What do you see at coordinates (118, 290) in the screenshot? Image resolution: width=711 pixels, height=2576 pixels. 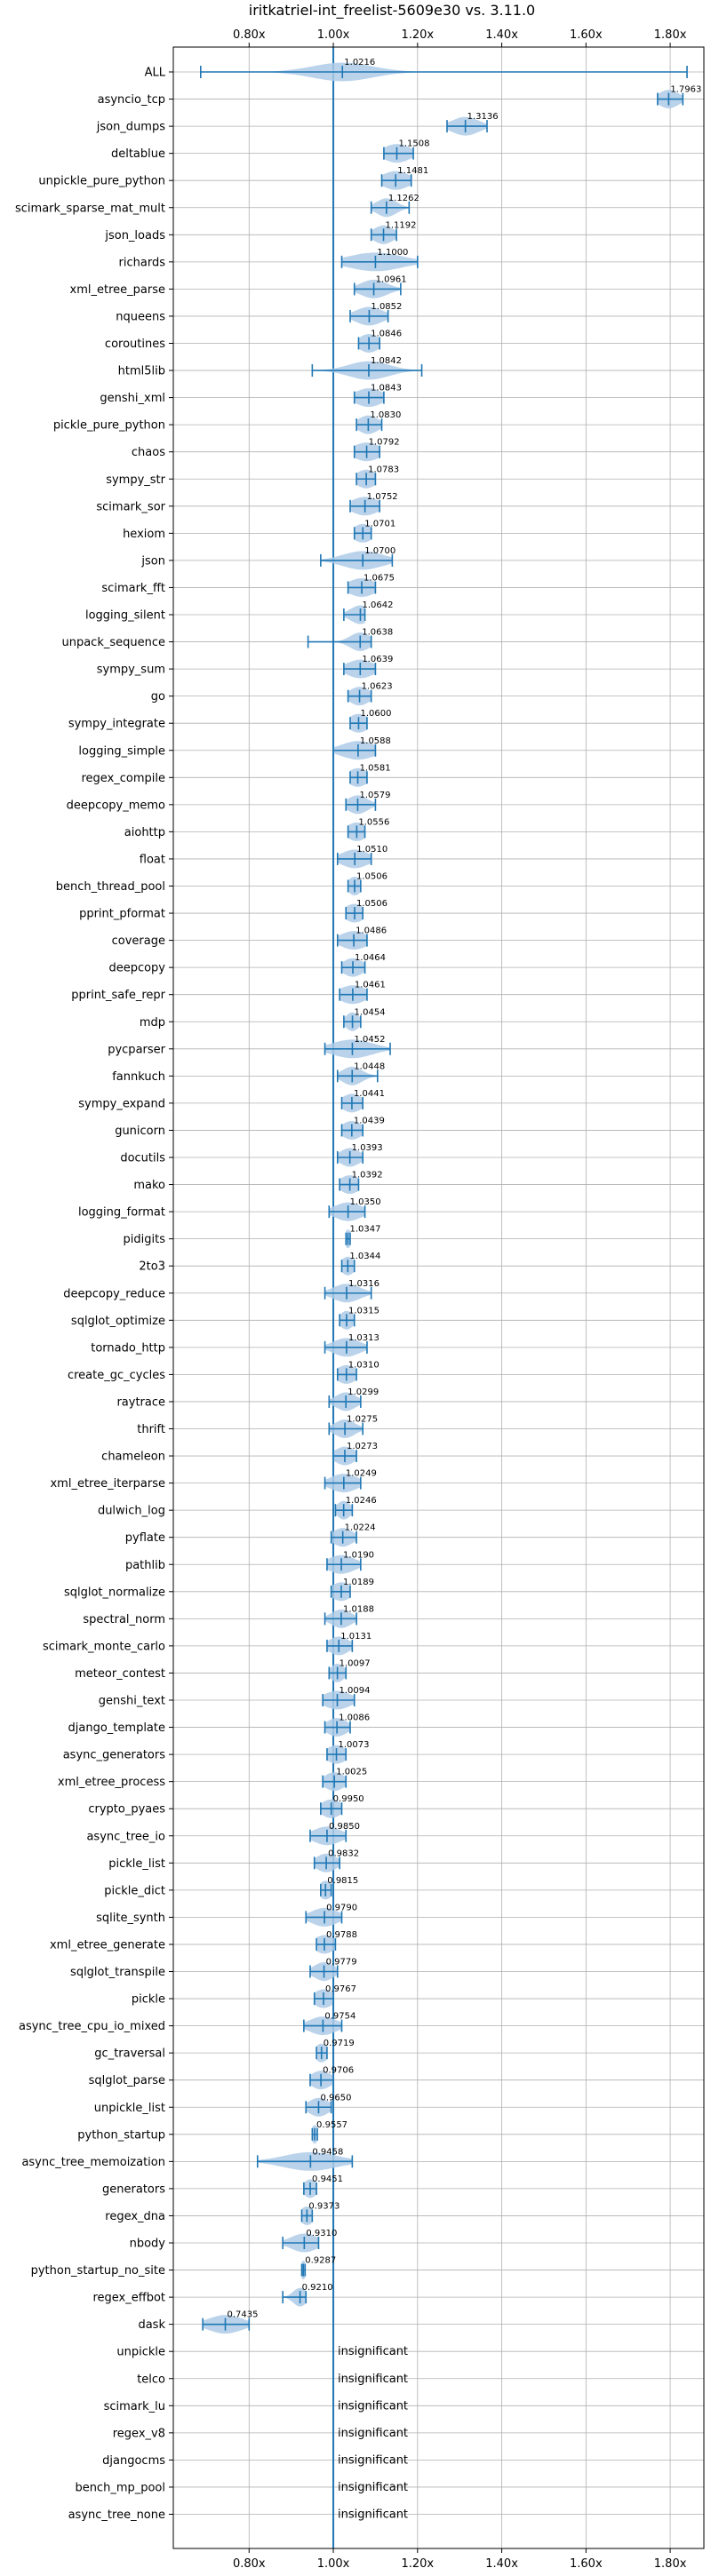 I see `y-tick-label: xml_etree_parse` at bounding box center [118, 290].